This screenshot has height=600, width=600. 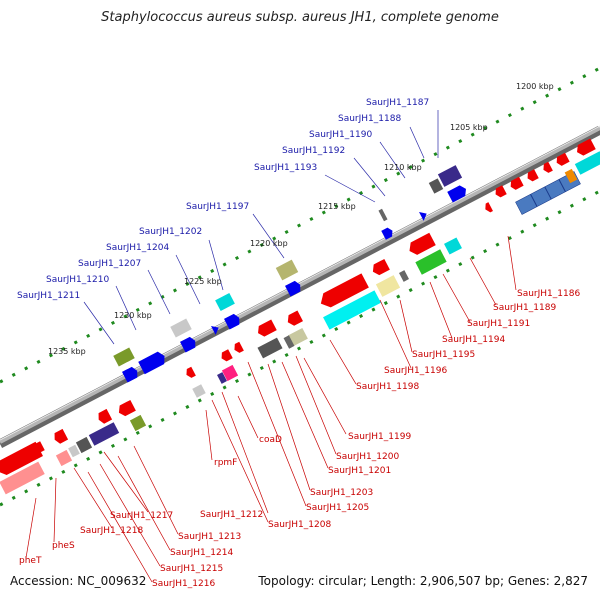 I want to click on gene-rpmf, so click(x=190, y=373).